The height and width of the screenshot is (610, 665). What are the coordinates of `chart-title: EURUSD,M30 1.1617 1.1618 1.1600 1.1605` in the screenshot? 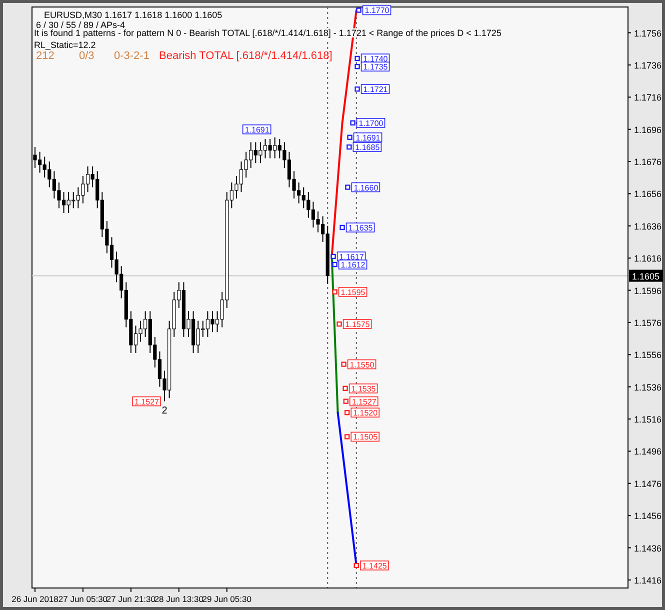 It's located at (133, 15).